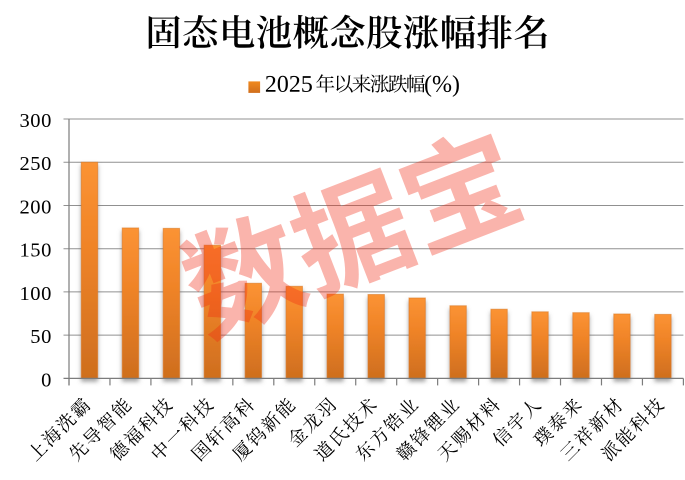  Describe the element at coordinates (35, 251) in the screenshot. I see `svg-text: 150` at that location.